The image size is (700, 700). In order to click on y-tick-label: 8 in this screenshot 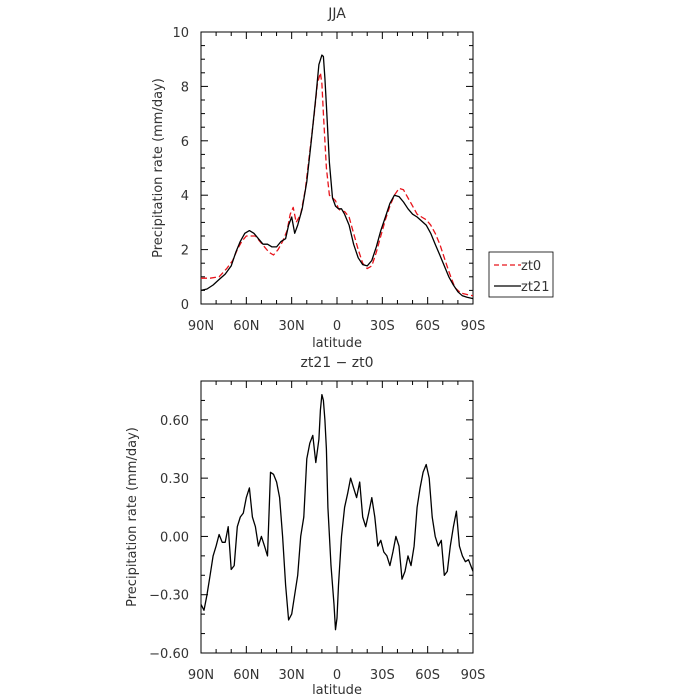, I will do `click(185, 87)`.